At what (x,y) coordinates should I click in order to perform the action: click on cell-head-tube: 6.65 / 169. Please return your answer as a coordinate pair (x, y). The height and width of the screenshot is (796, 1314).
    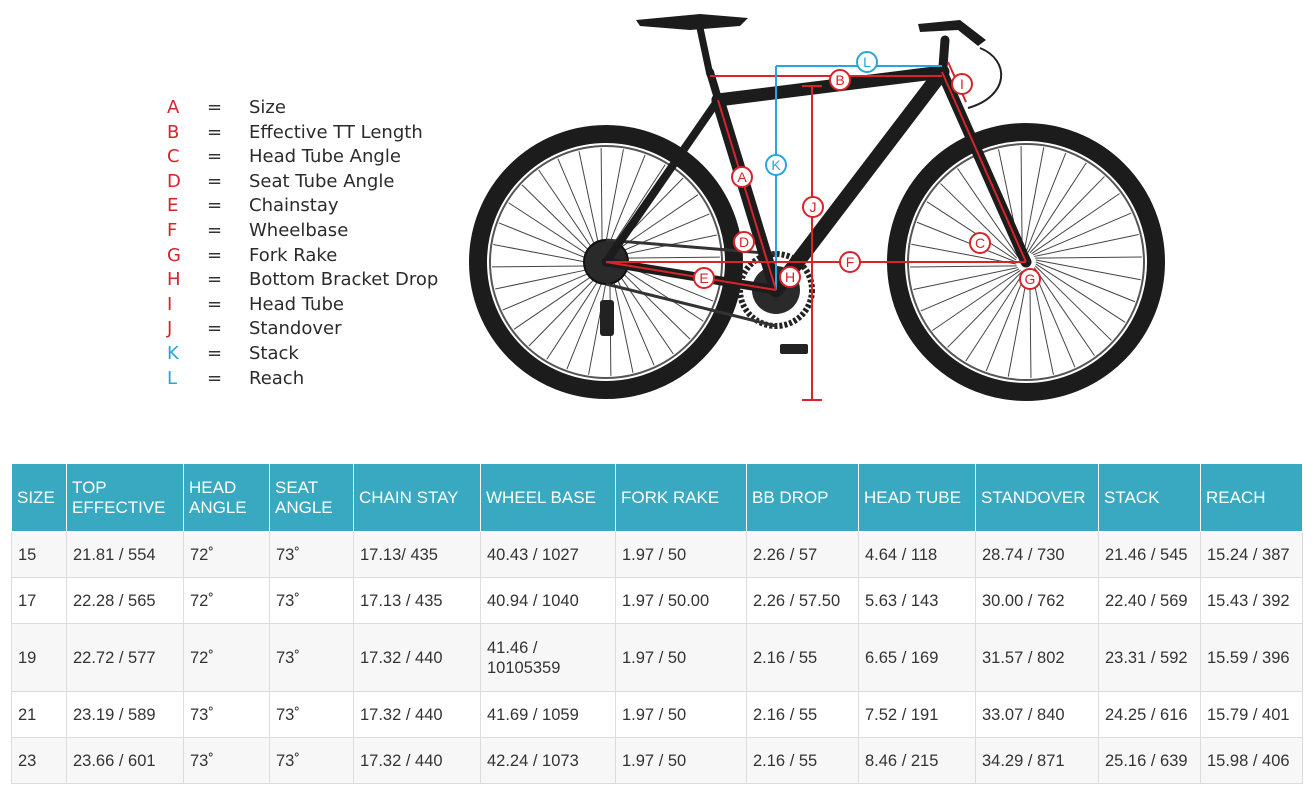
    Looking at the image, I should click on (917, 657).